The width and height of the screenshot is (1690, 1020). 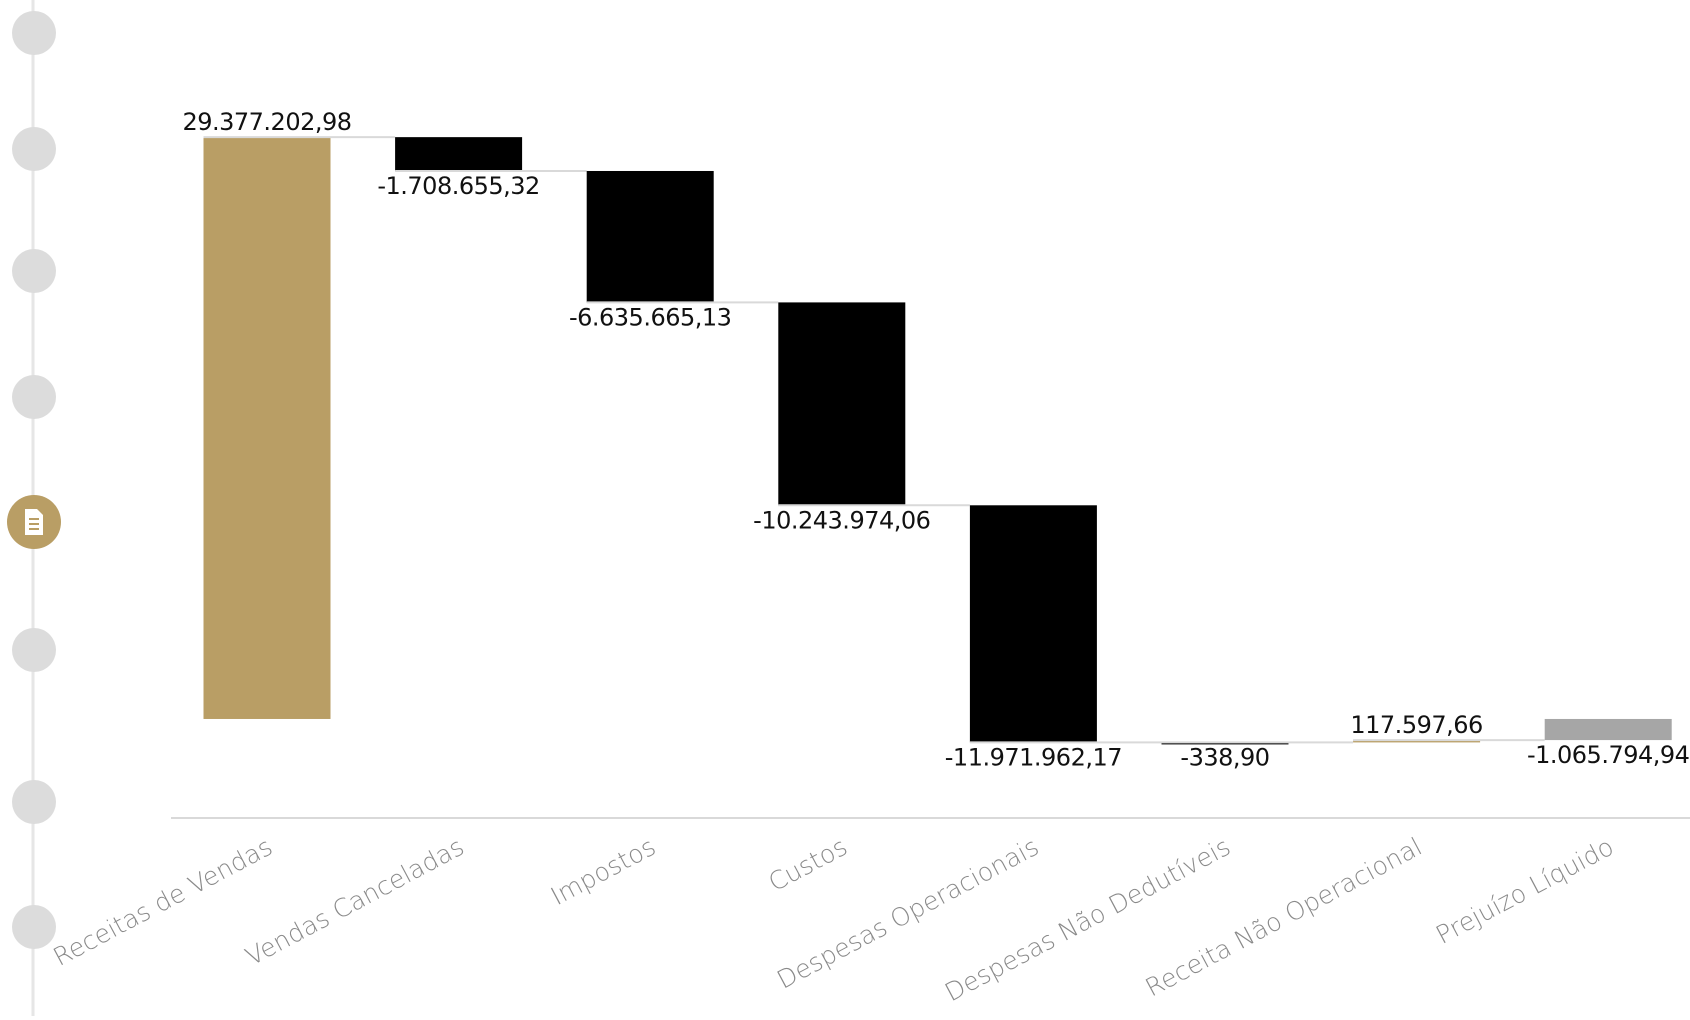 I want to click on document-icon, so click(x=34, y=522).